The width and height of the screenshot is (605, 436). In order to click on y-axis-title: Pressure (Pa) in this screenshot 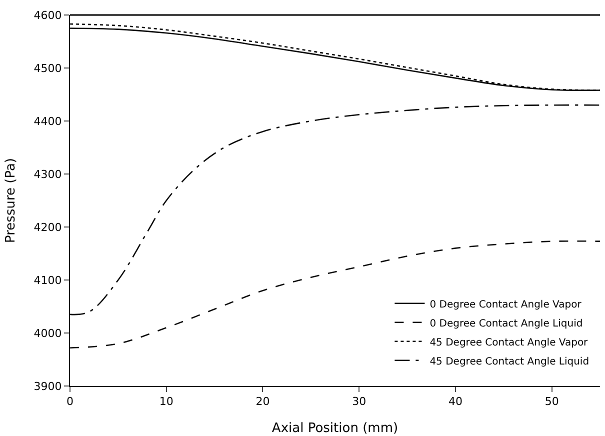, I will do `click(11, 201)`.